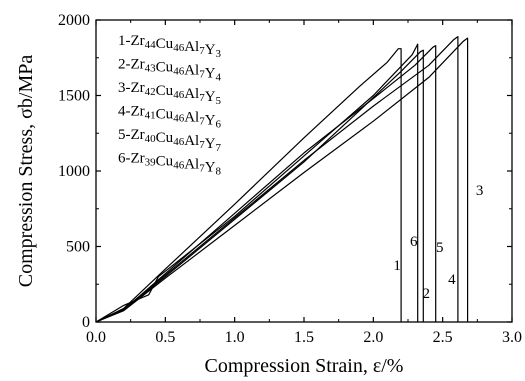 The width and height of the screenshot is (525, 381). Describe the element at coordinates (74, 20) in the screenshot. I see `y-tick-label: 2000` at that location.